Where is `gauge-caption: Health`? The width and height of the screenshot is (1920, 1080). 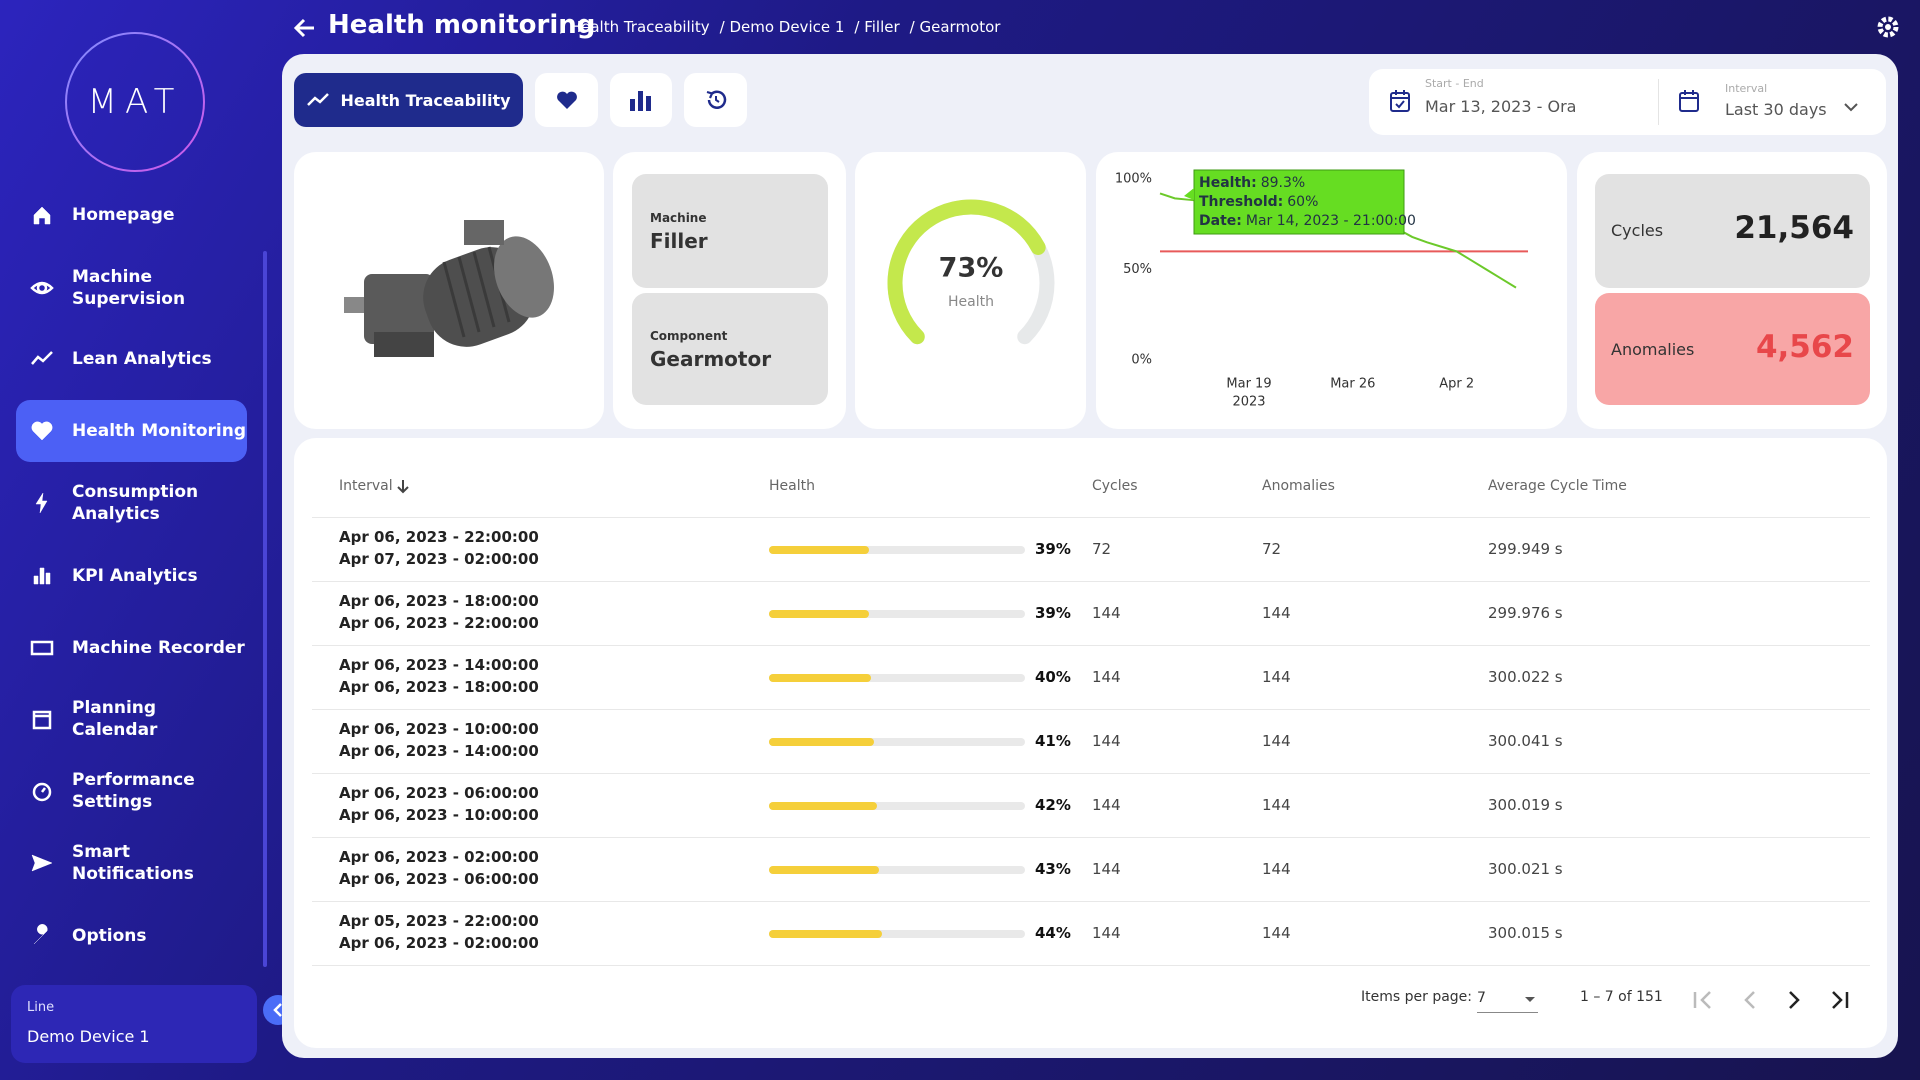
gauge-caption: Health is located at coordinates (971, 302).